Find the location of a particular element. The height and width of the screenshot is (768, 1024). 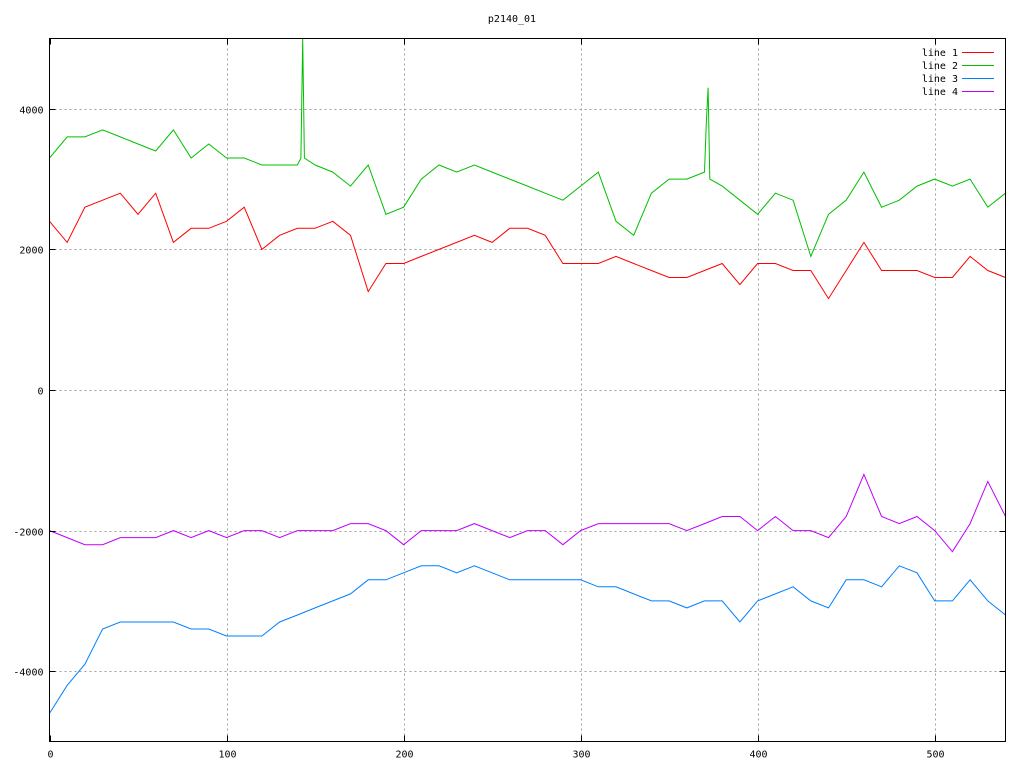

legend-label: line 3 is located at coordinates (940, 79).